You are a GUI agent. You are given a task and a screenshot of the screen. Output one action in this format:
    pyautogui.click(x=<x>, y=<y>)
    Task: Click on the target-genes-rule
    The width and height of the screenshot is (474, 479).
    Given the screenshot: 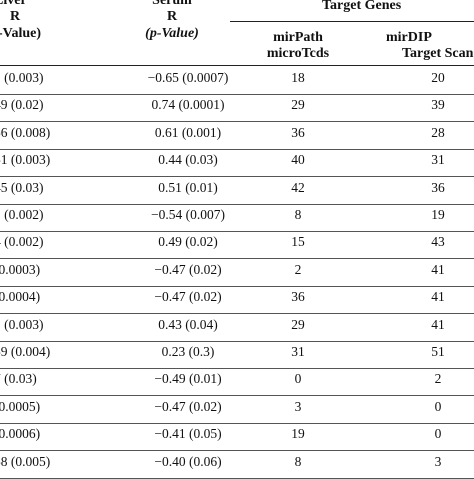 What is the action you would take?
    pyautogui.click(x=352, y=21)
    